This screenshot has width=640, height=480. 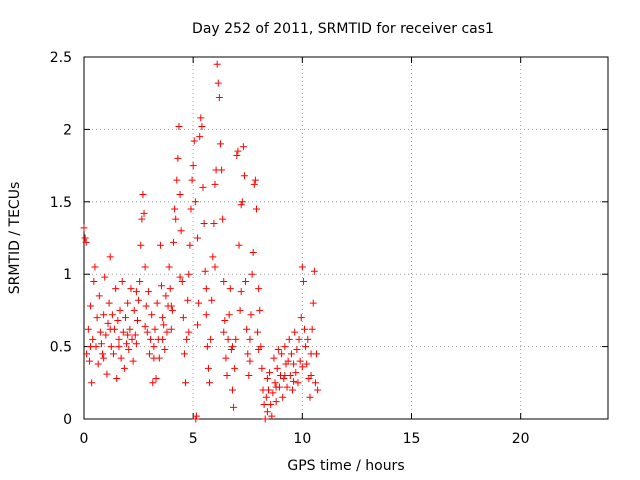 I want to click on y-axis-label: SRMTID / TECUs, so click(x=15, y=238).